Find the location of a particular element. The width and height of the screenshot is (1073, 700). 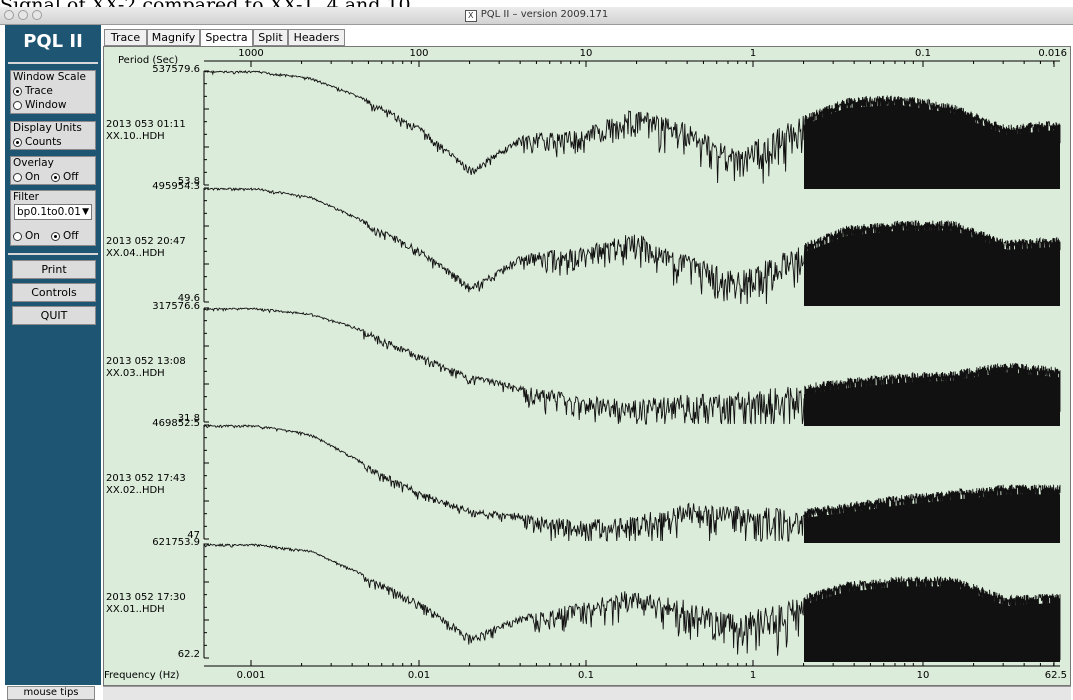

x11-icon: X is located at coordinates (470, 16).